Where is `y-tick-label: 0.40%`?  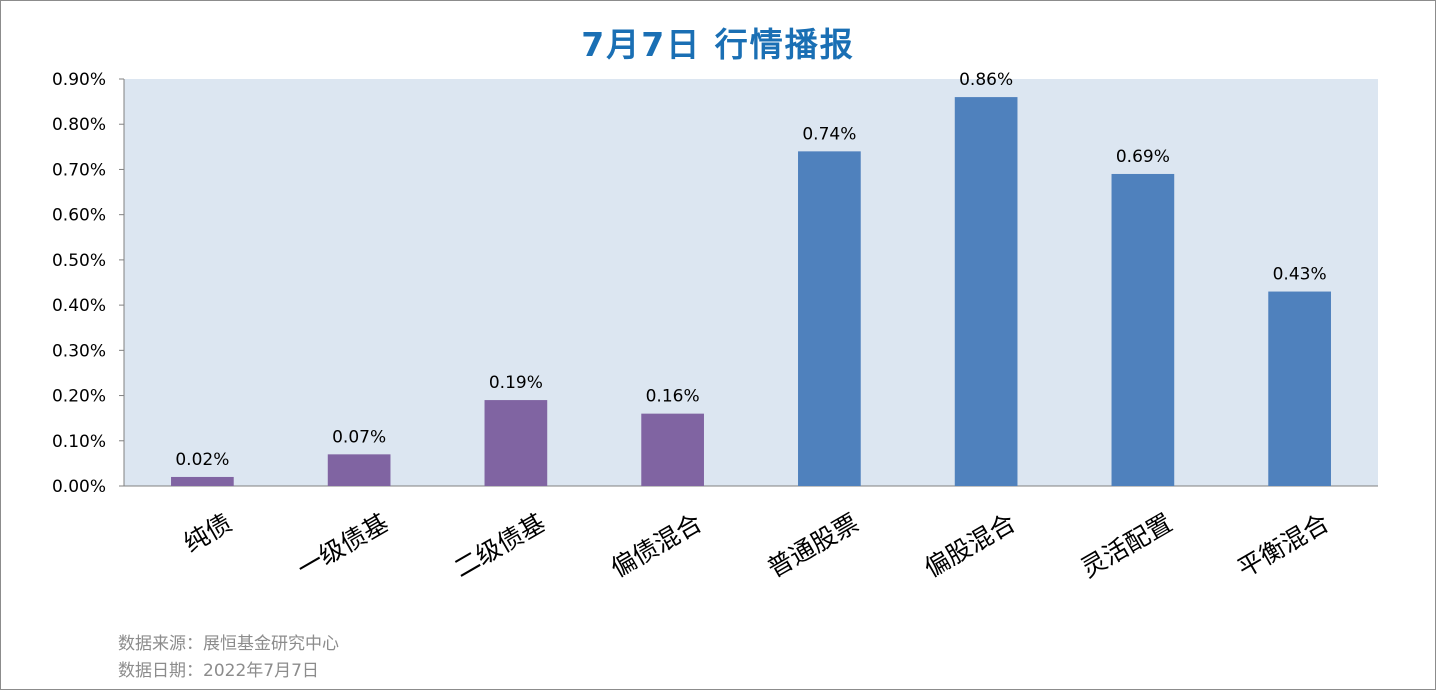 y-tick-label: 0.40% is located at coordinates (79, 306).